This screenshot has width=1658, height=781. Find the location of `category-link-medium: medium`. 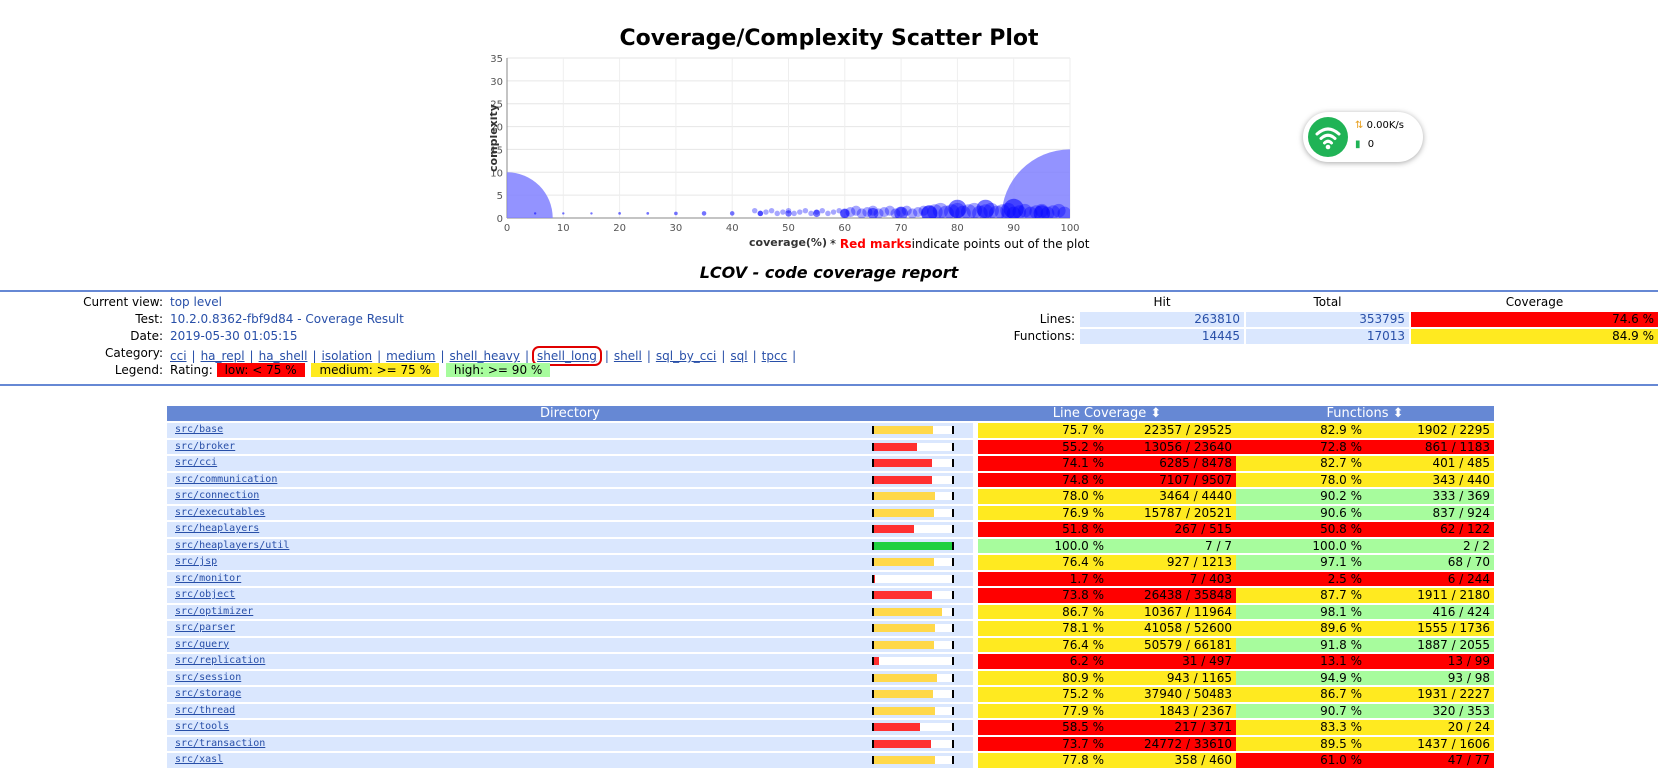

category-link-medium: medium is located at coordinates (411, 356).